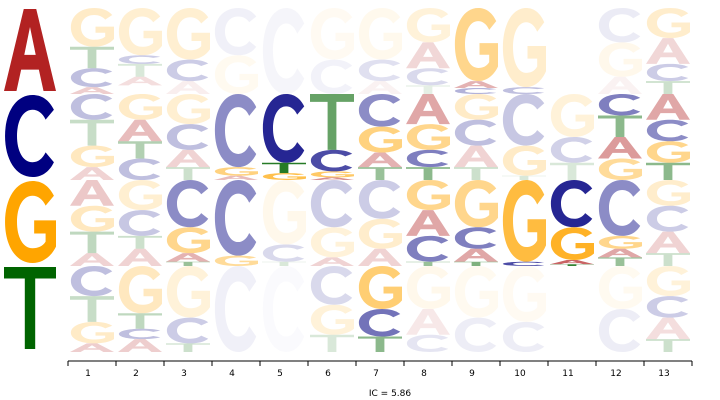 This screenshot has width=720, height=400. What do you see at coordinates (188, 263) in the screenshot?
I see `logo-letter-g-3-t` at bounding box center [188, 263].